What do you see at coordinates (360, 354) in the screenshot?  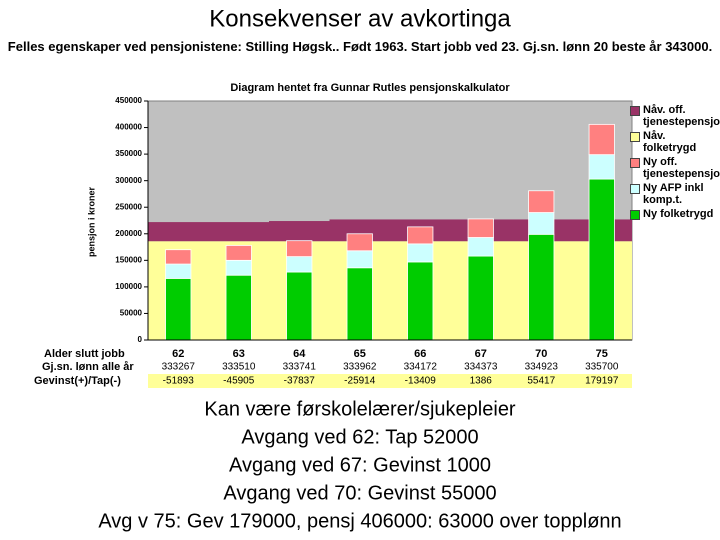 I see `x-tick-label: 65` at bounding box center [360, 354].